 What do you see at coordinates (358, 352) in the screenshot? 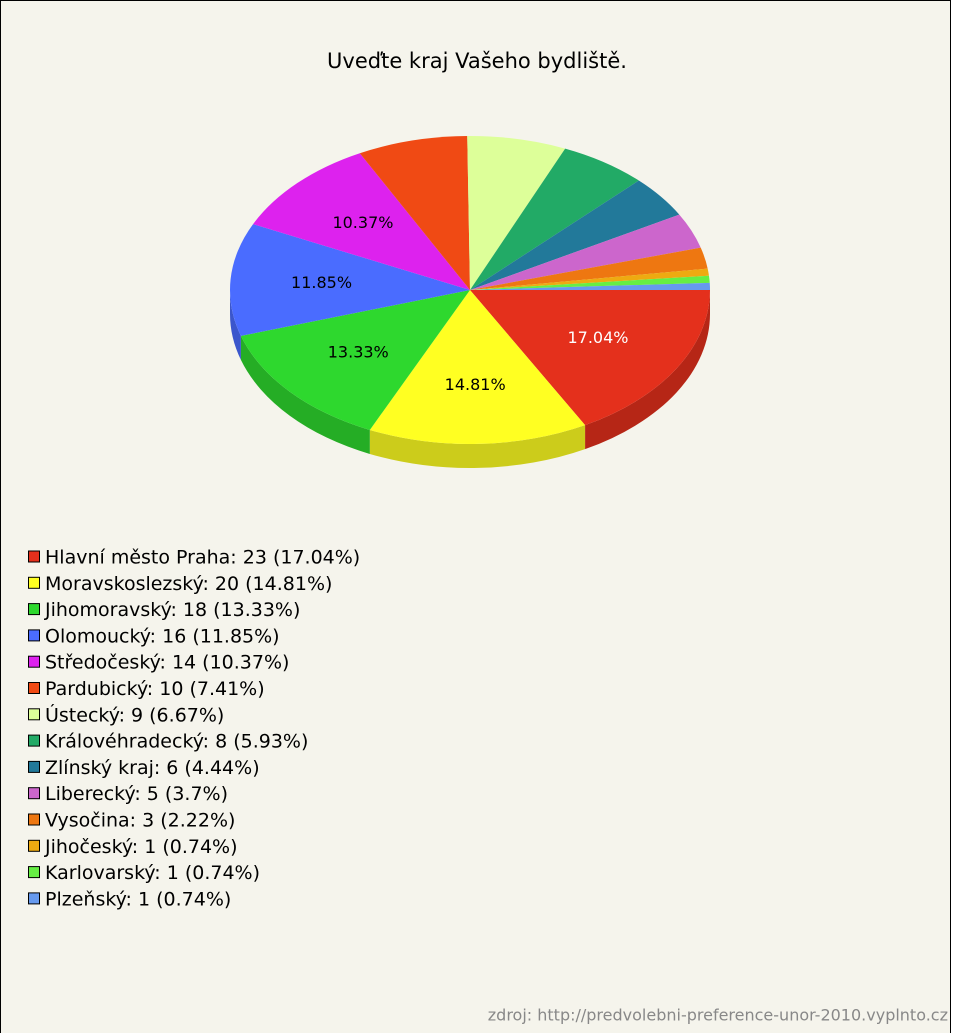
I see `slice-label: 13.33%` at bounding box center [358, 352].